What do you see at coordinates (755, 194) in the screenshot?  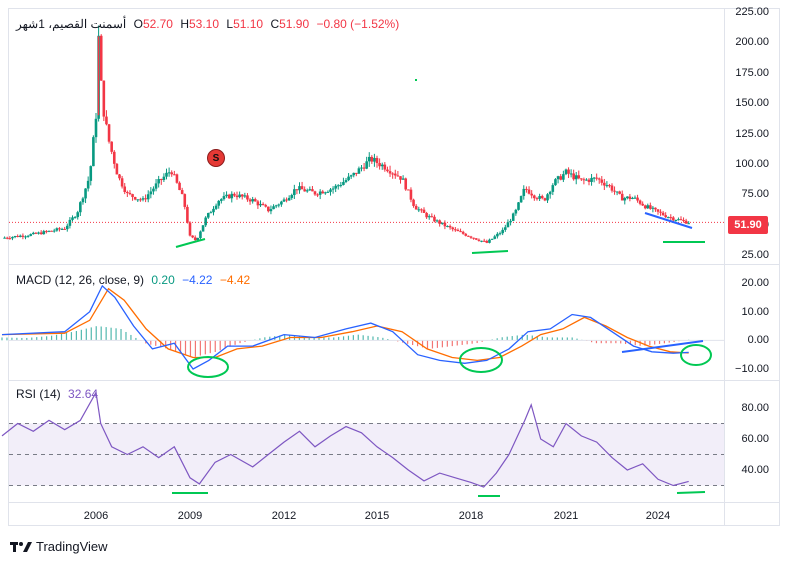 I see `price-tick-label: 75.00` at bounding box center [755, 194].